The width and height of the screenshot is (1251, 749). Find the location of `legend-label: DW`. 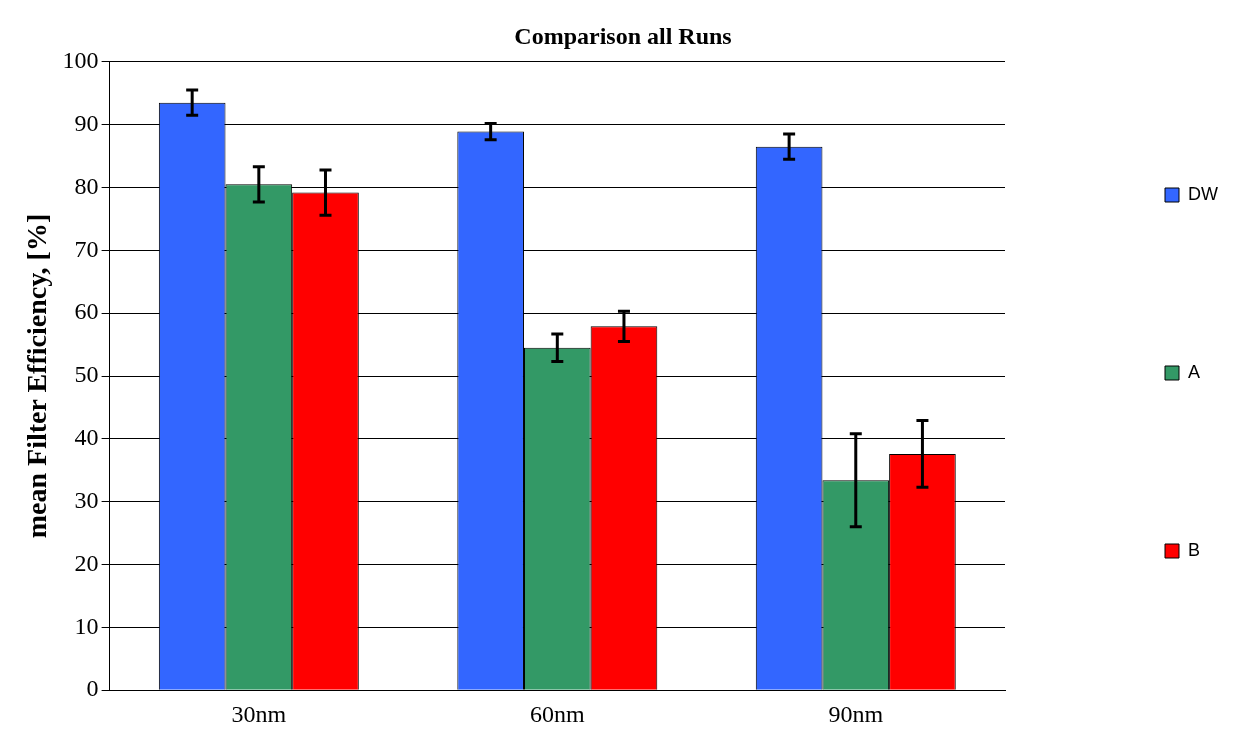

legend-label: DW is located at coordinates (1203, 193).